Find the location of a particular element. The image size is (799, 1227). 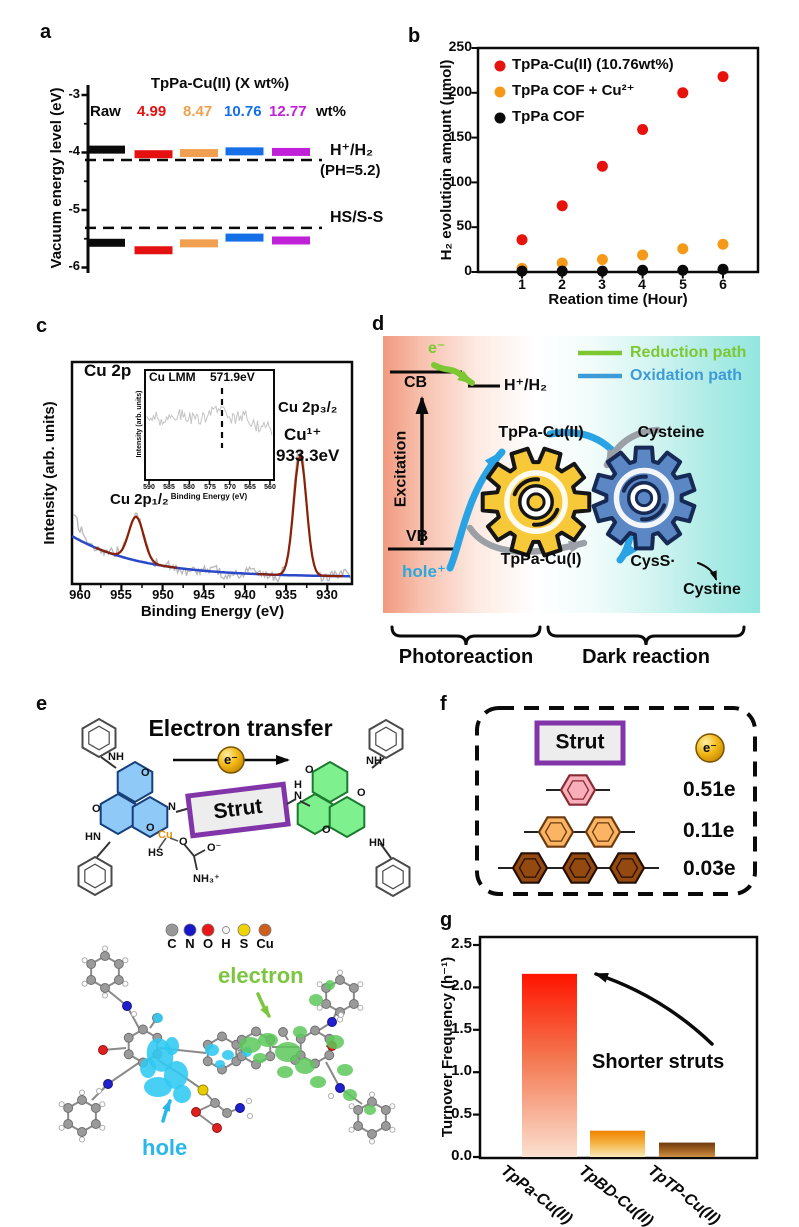

panel-a-refline-label: H⁺/H₂ is located at coordinates (352, 150).